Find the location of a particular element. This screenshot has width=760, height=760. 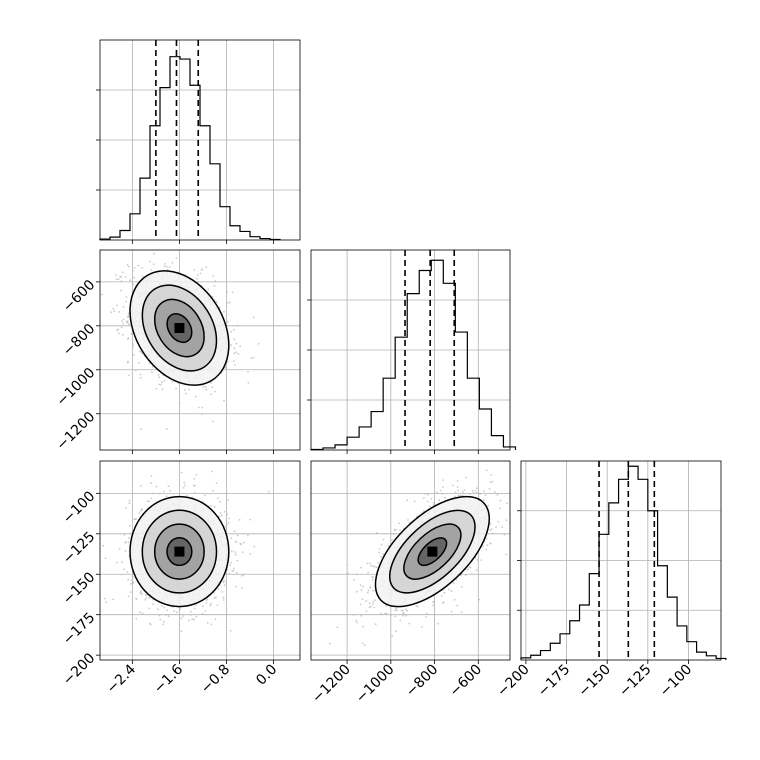

y-tick-label-1-3: −600 is located at coordinates (79, 296).